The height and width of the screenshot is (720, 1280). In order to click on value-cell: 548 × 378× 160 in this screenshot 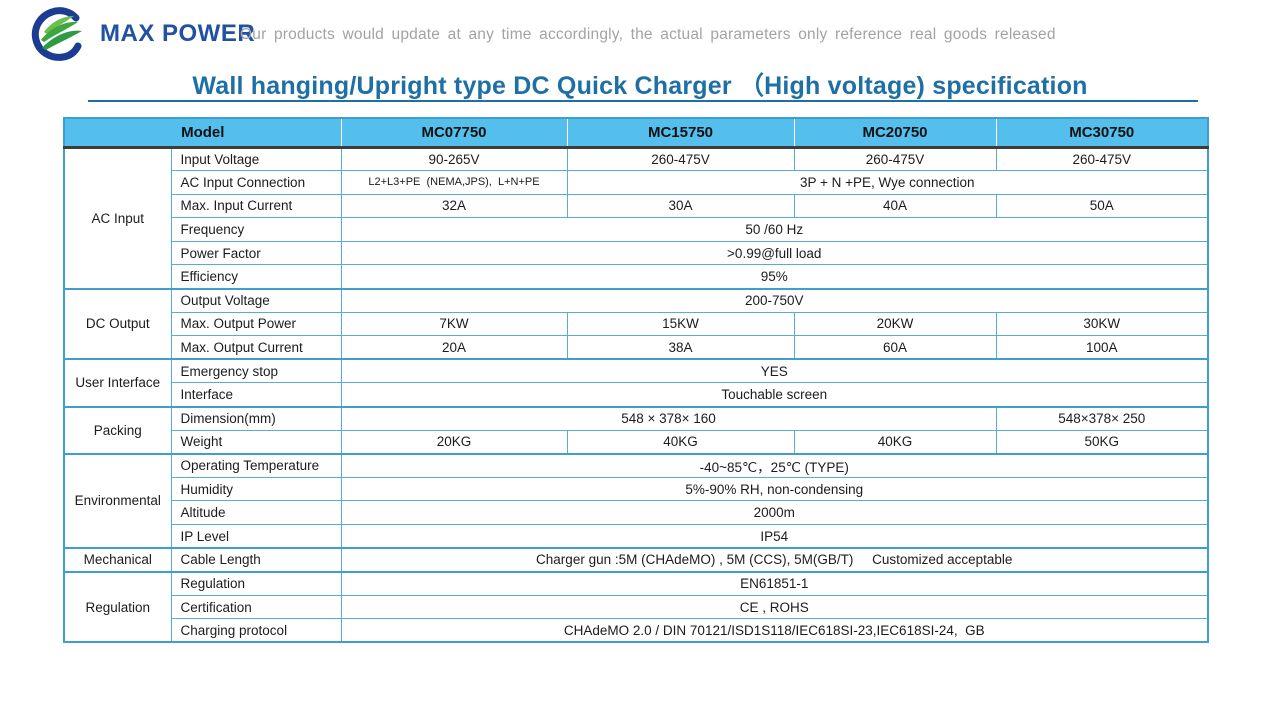, I will do `click(668, 418)`.